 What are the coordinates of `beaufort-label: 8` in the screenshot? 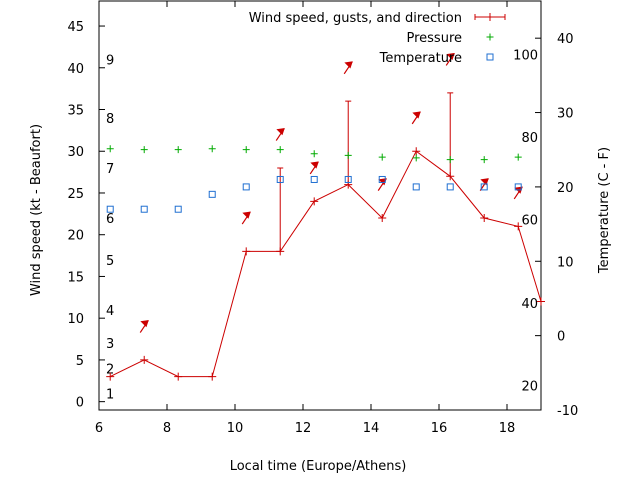 It's located at (110, 119).